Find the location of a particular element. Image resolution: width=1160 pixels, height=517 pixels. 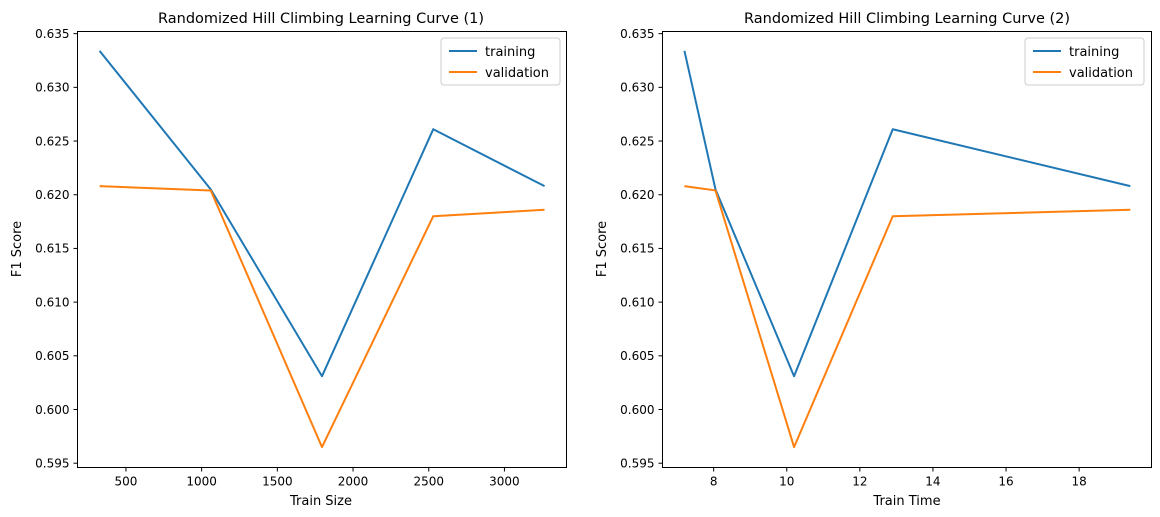

x-tick-label: 1500 is located at coordinates (277, 482).